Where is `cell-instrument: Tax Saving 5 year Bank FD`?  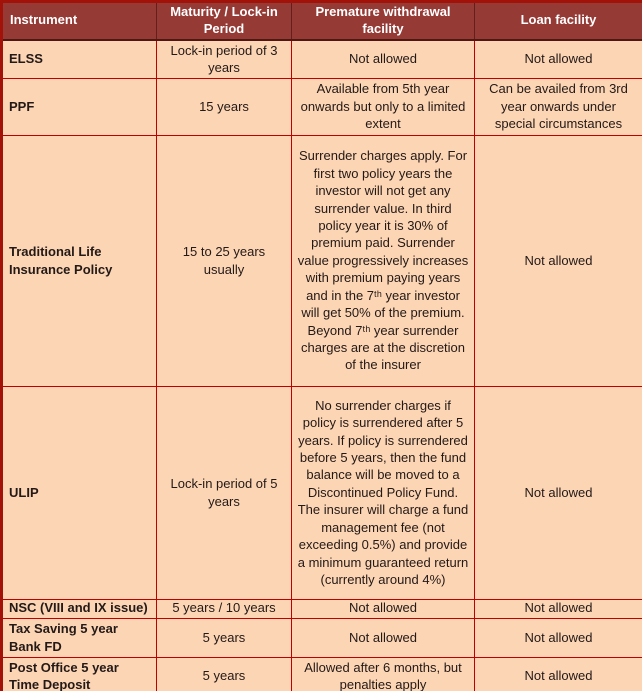 cell-instrument: Tax Saving 5 year Bank FD is located at coordinates (79, 637).